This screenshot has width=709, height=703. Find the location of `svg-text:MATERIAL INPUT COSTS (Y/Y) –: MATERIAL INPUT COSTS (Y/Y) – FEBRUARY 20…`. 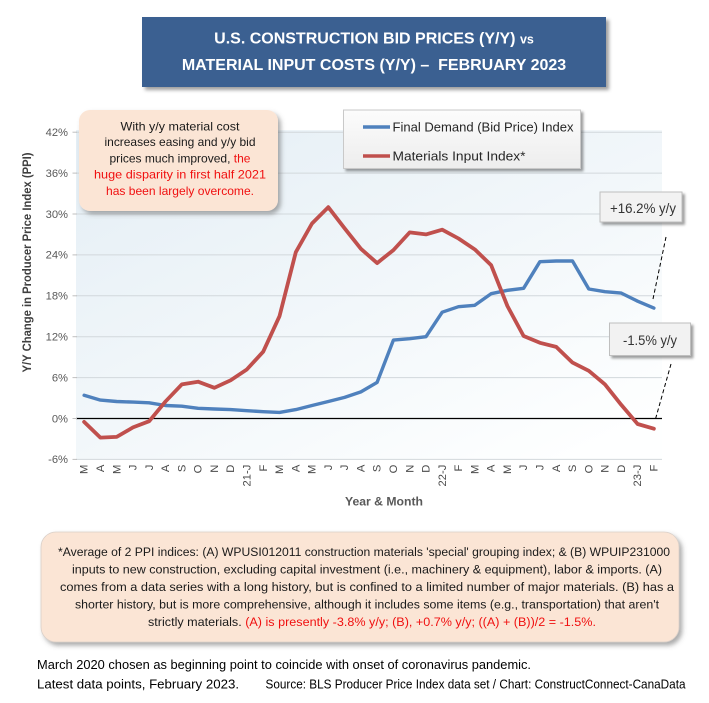

svg-text:MATERIAL INPUT COSTS (Y/Y) –: MATERIAL INPUT COSTS (Y/Y) – FEBRUARY 20… is located at coordinates (374, 65).